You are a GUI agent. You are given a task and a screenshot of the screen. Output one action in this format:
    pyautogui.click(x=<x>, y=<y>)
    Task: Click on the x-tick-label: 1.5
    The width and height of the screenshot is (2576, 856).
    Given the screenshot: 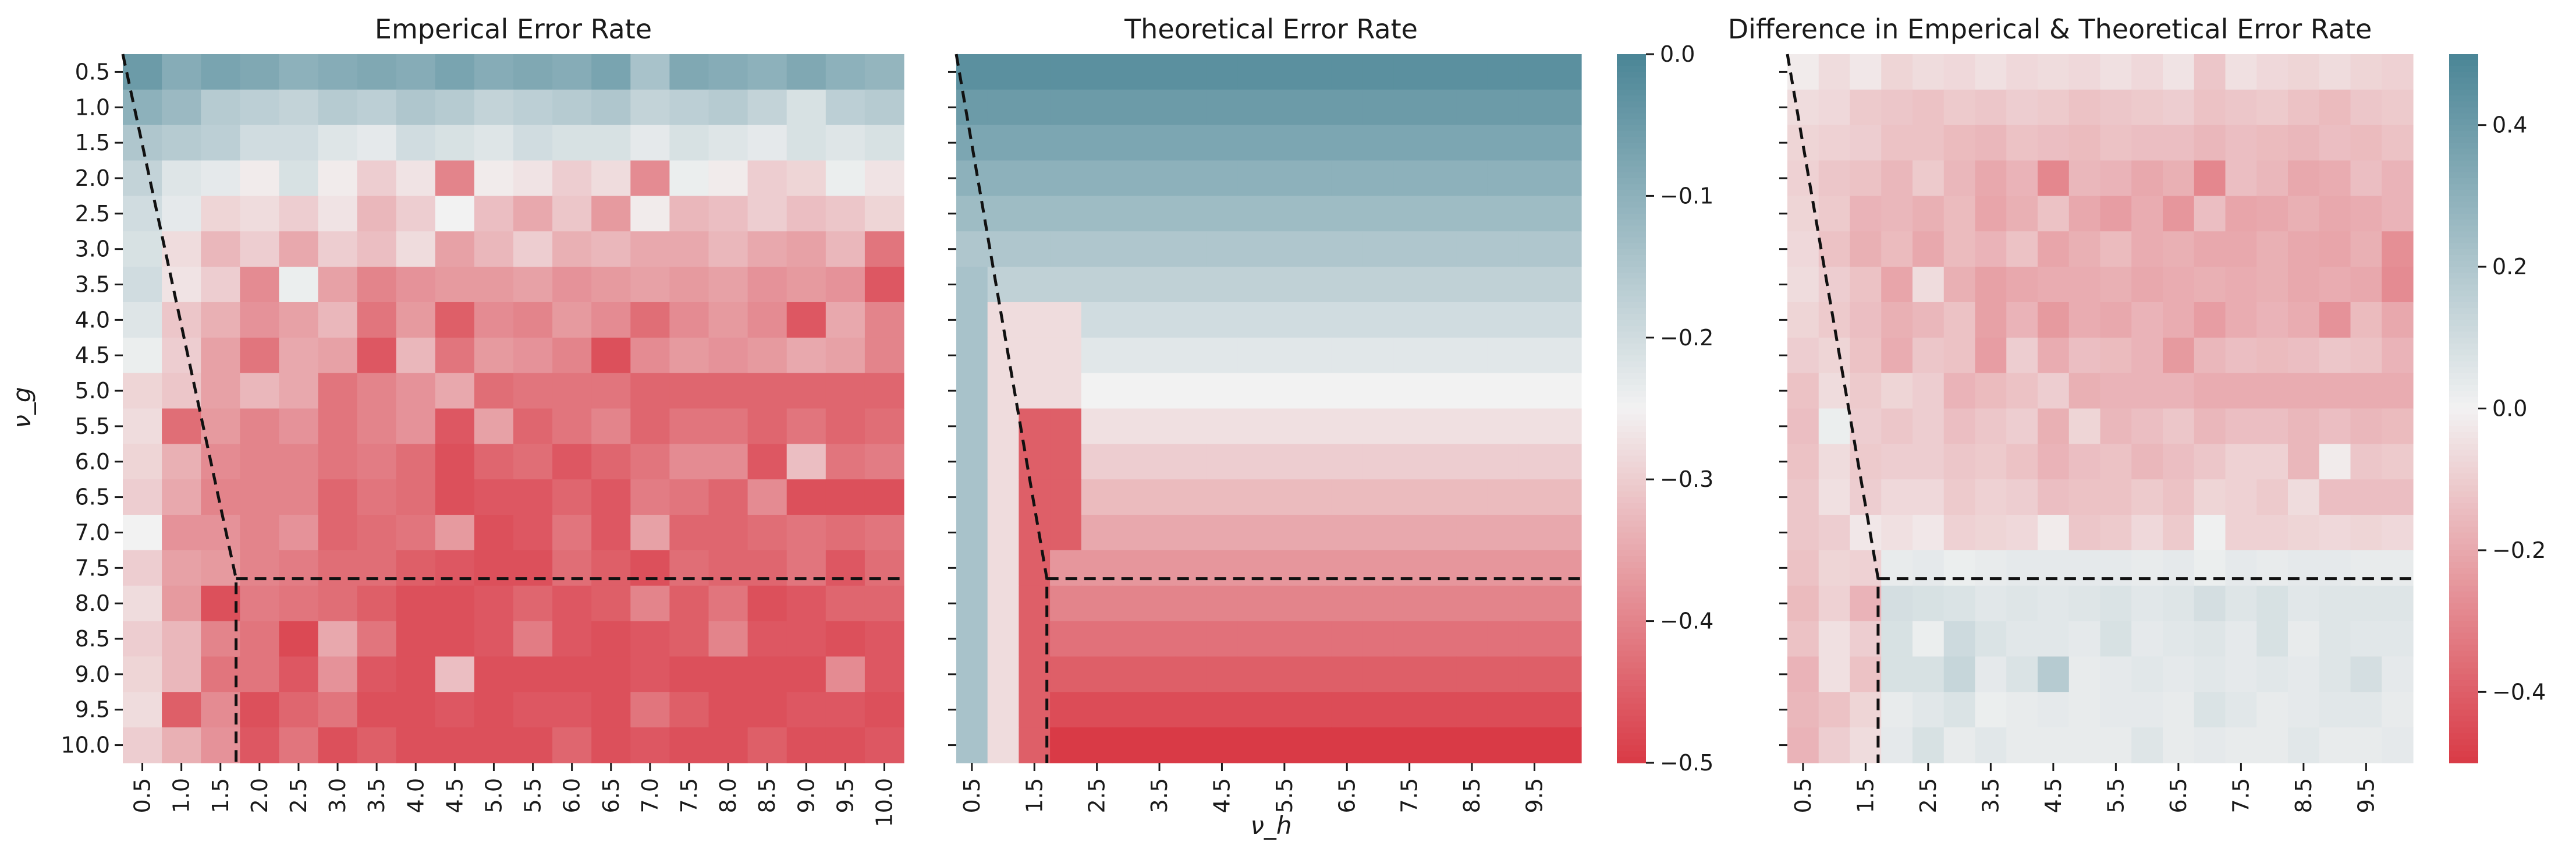 What is the action you would take?
    pyautogui.click(x=1866, y=796)
    